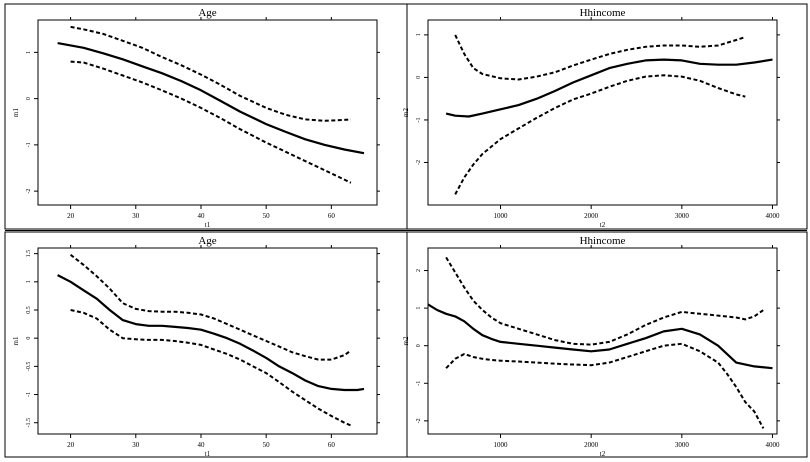 Image resolution: width=810 pixels, height=462 pixels. What do you see at coordinates (29, 310) in the screenshot?
I see `y-tick-label: 0.5` at bounding box center [29, 310].